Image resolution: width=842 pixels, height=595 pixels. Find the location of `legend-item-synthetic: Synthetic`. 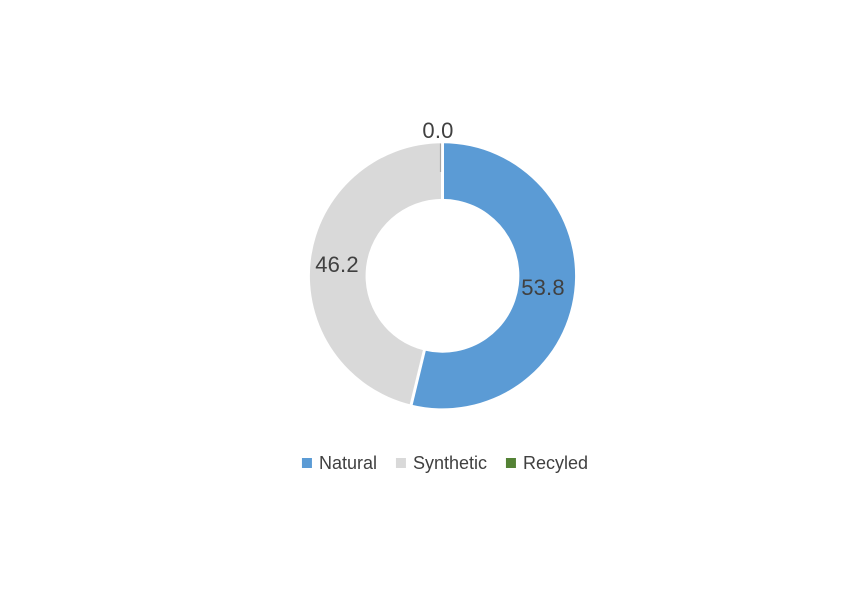

legend-item-synthetic: Synthetic is located at coordinates (441, 463).